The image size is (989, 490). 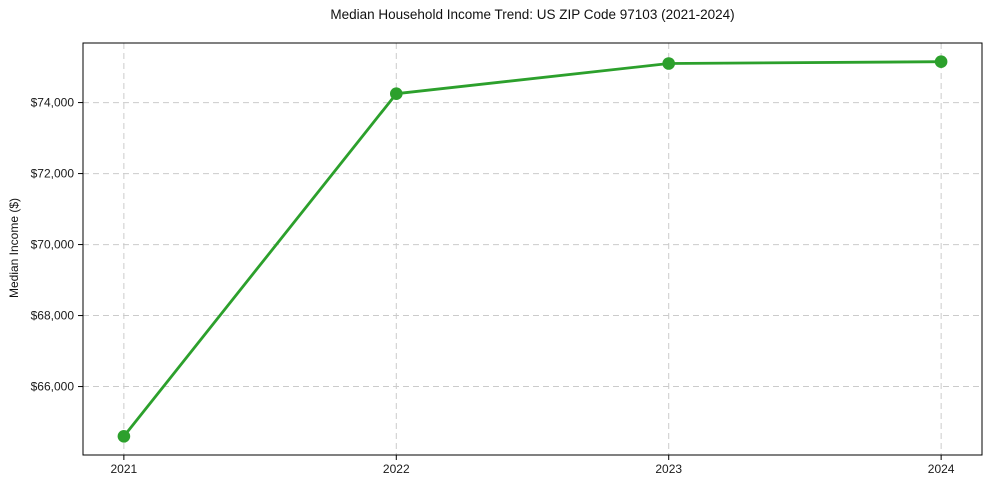 What do you see at coordinates (941, 61) in the screenshot?
I see `data-point-2024` at bounding box center [941, 61].